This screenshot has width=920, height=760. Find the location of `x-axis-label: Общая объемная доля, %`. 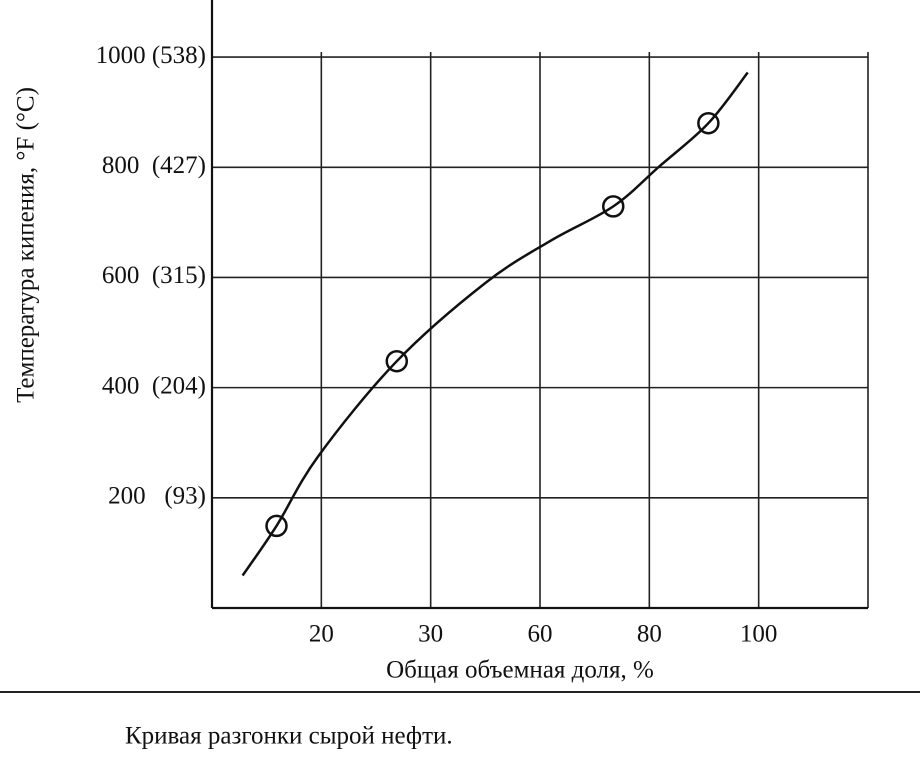

x-axis-label: Общая объемная доля, % is located at coordinates (520, 670).